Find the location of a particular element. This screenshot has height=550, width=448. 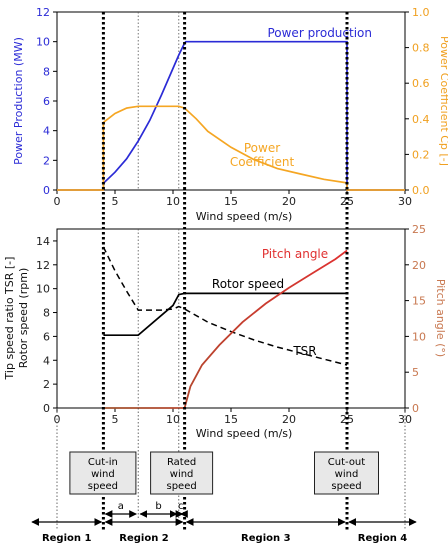

y-right-tick-label: 25 is located at coordinates (419, 229).